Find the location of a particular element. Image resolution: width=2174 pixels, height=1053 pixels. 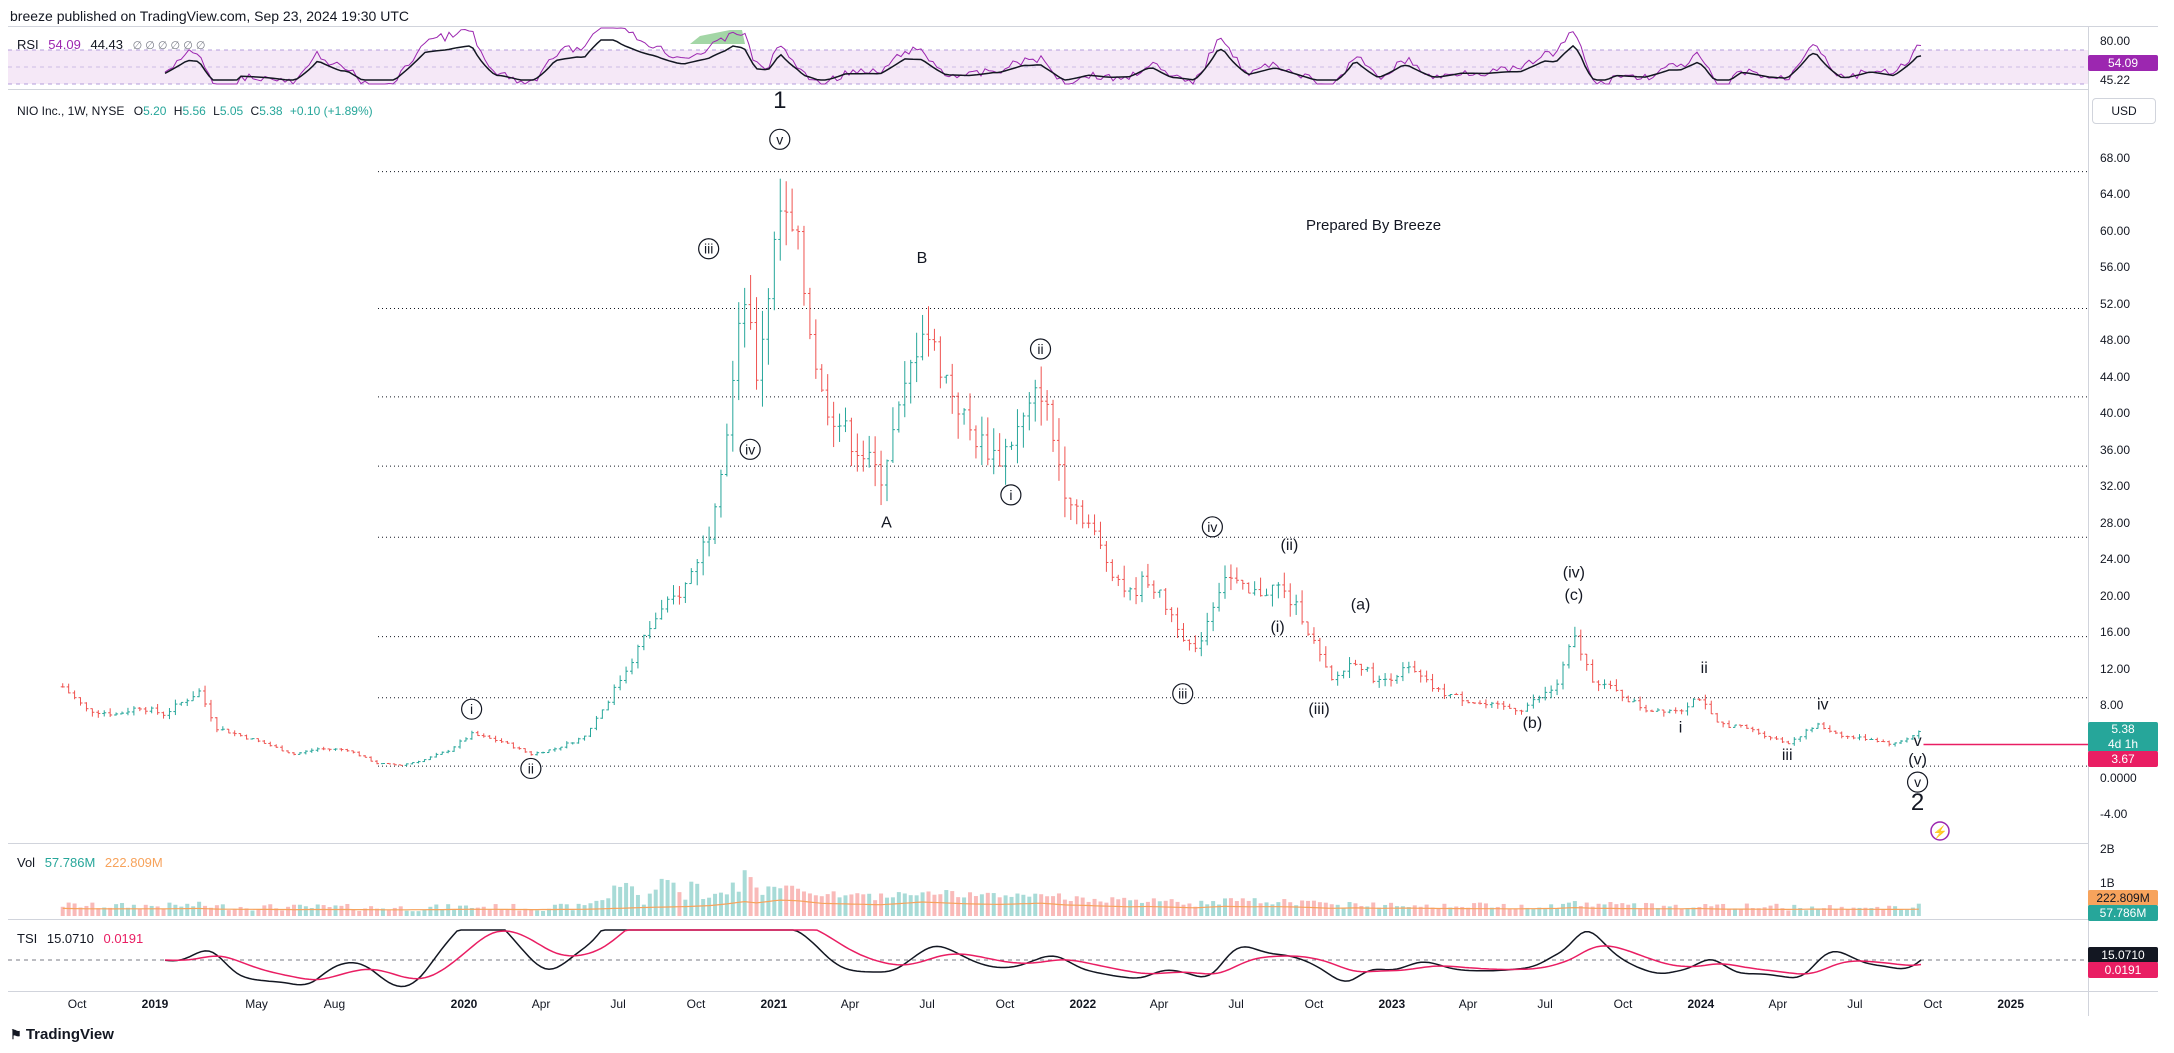

volume-ma-badge: 222.809M is located at coordinates (2123, 898).